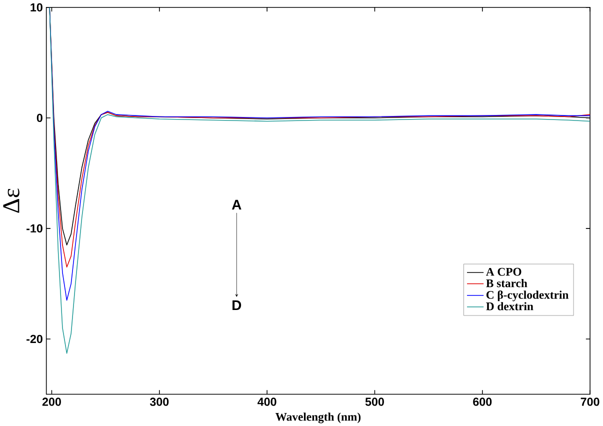 Image resolution: width=603 pixels, height=426 pixels. I want to click on y-tick-label: 0, so click(39, 118).